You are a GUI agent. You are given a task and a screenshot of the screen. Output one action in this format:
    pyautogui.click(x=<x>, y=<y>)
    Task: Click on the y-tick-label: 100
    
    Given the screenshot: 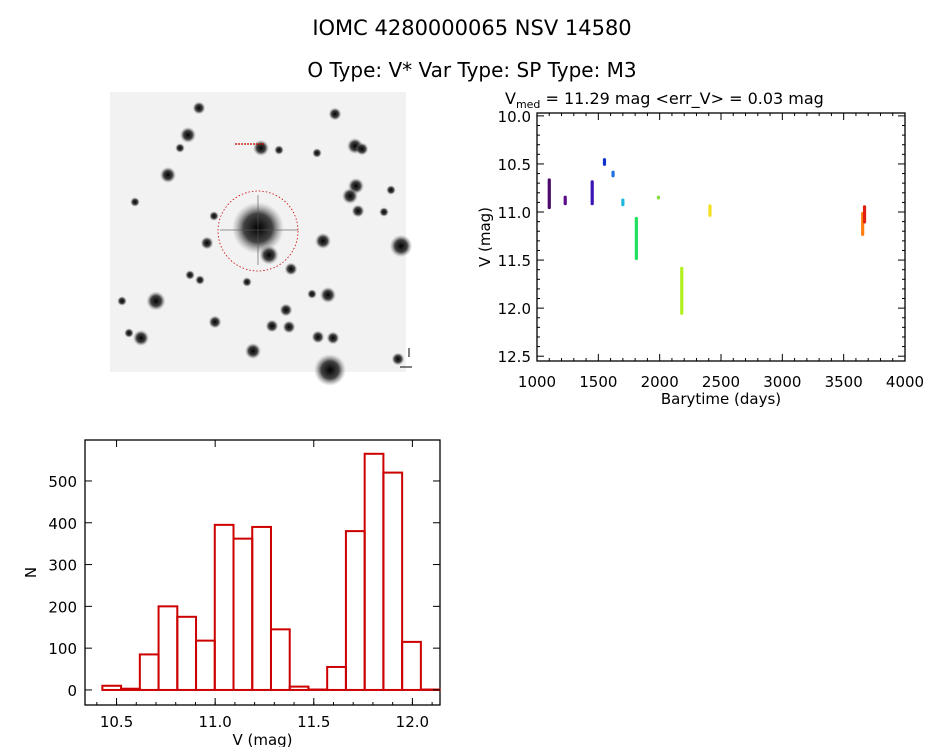 What is the action you would take?
    pyautogui.click(x=62, y=649)
    